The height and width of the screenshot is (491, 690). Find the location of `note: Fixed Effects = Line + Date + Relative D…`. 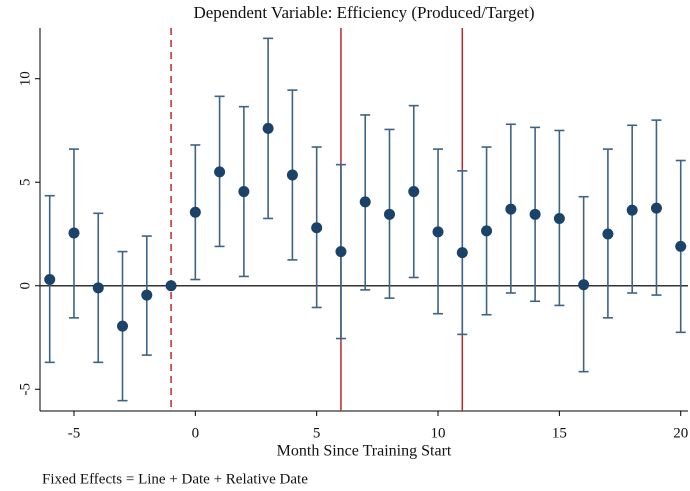

note: Fixed Effects = Line + Date + Relative D… is located at coordinates (175, 479).